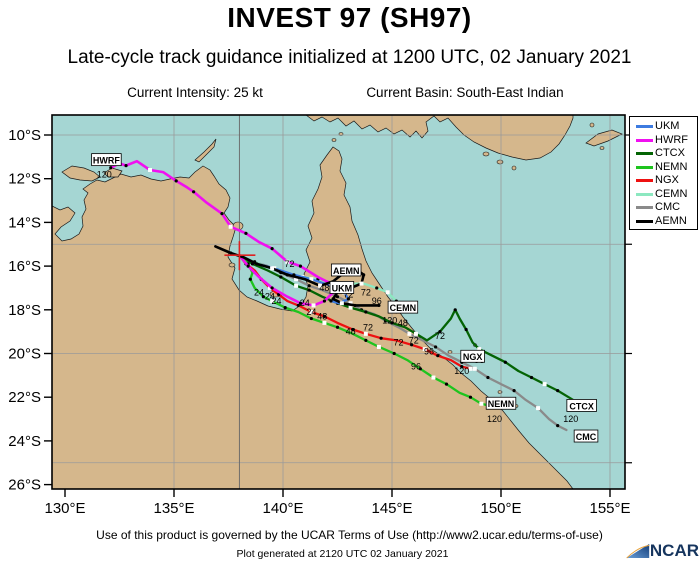 This screenshot has height=564, width=699. What do you see at coordinates (24, 222) in the screenshot?
I see `y-tick-label: 14°S` at bounding box center [24, 222].